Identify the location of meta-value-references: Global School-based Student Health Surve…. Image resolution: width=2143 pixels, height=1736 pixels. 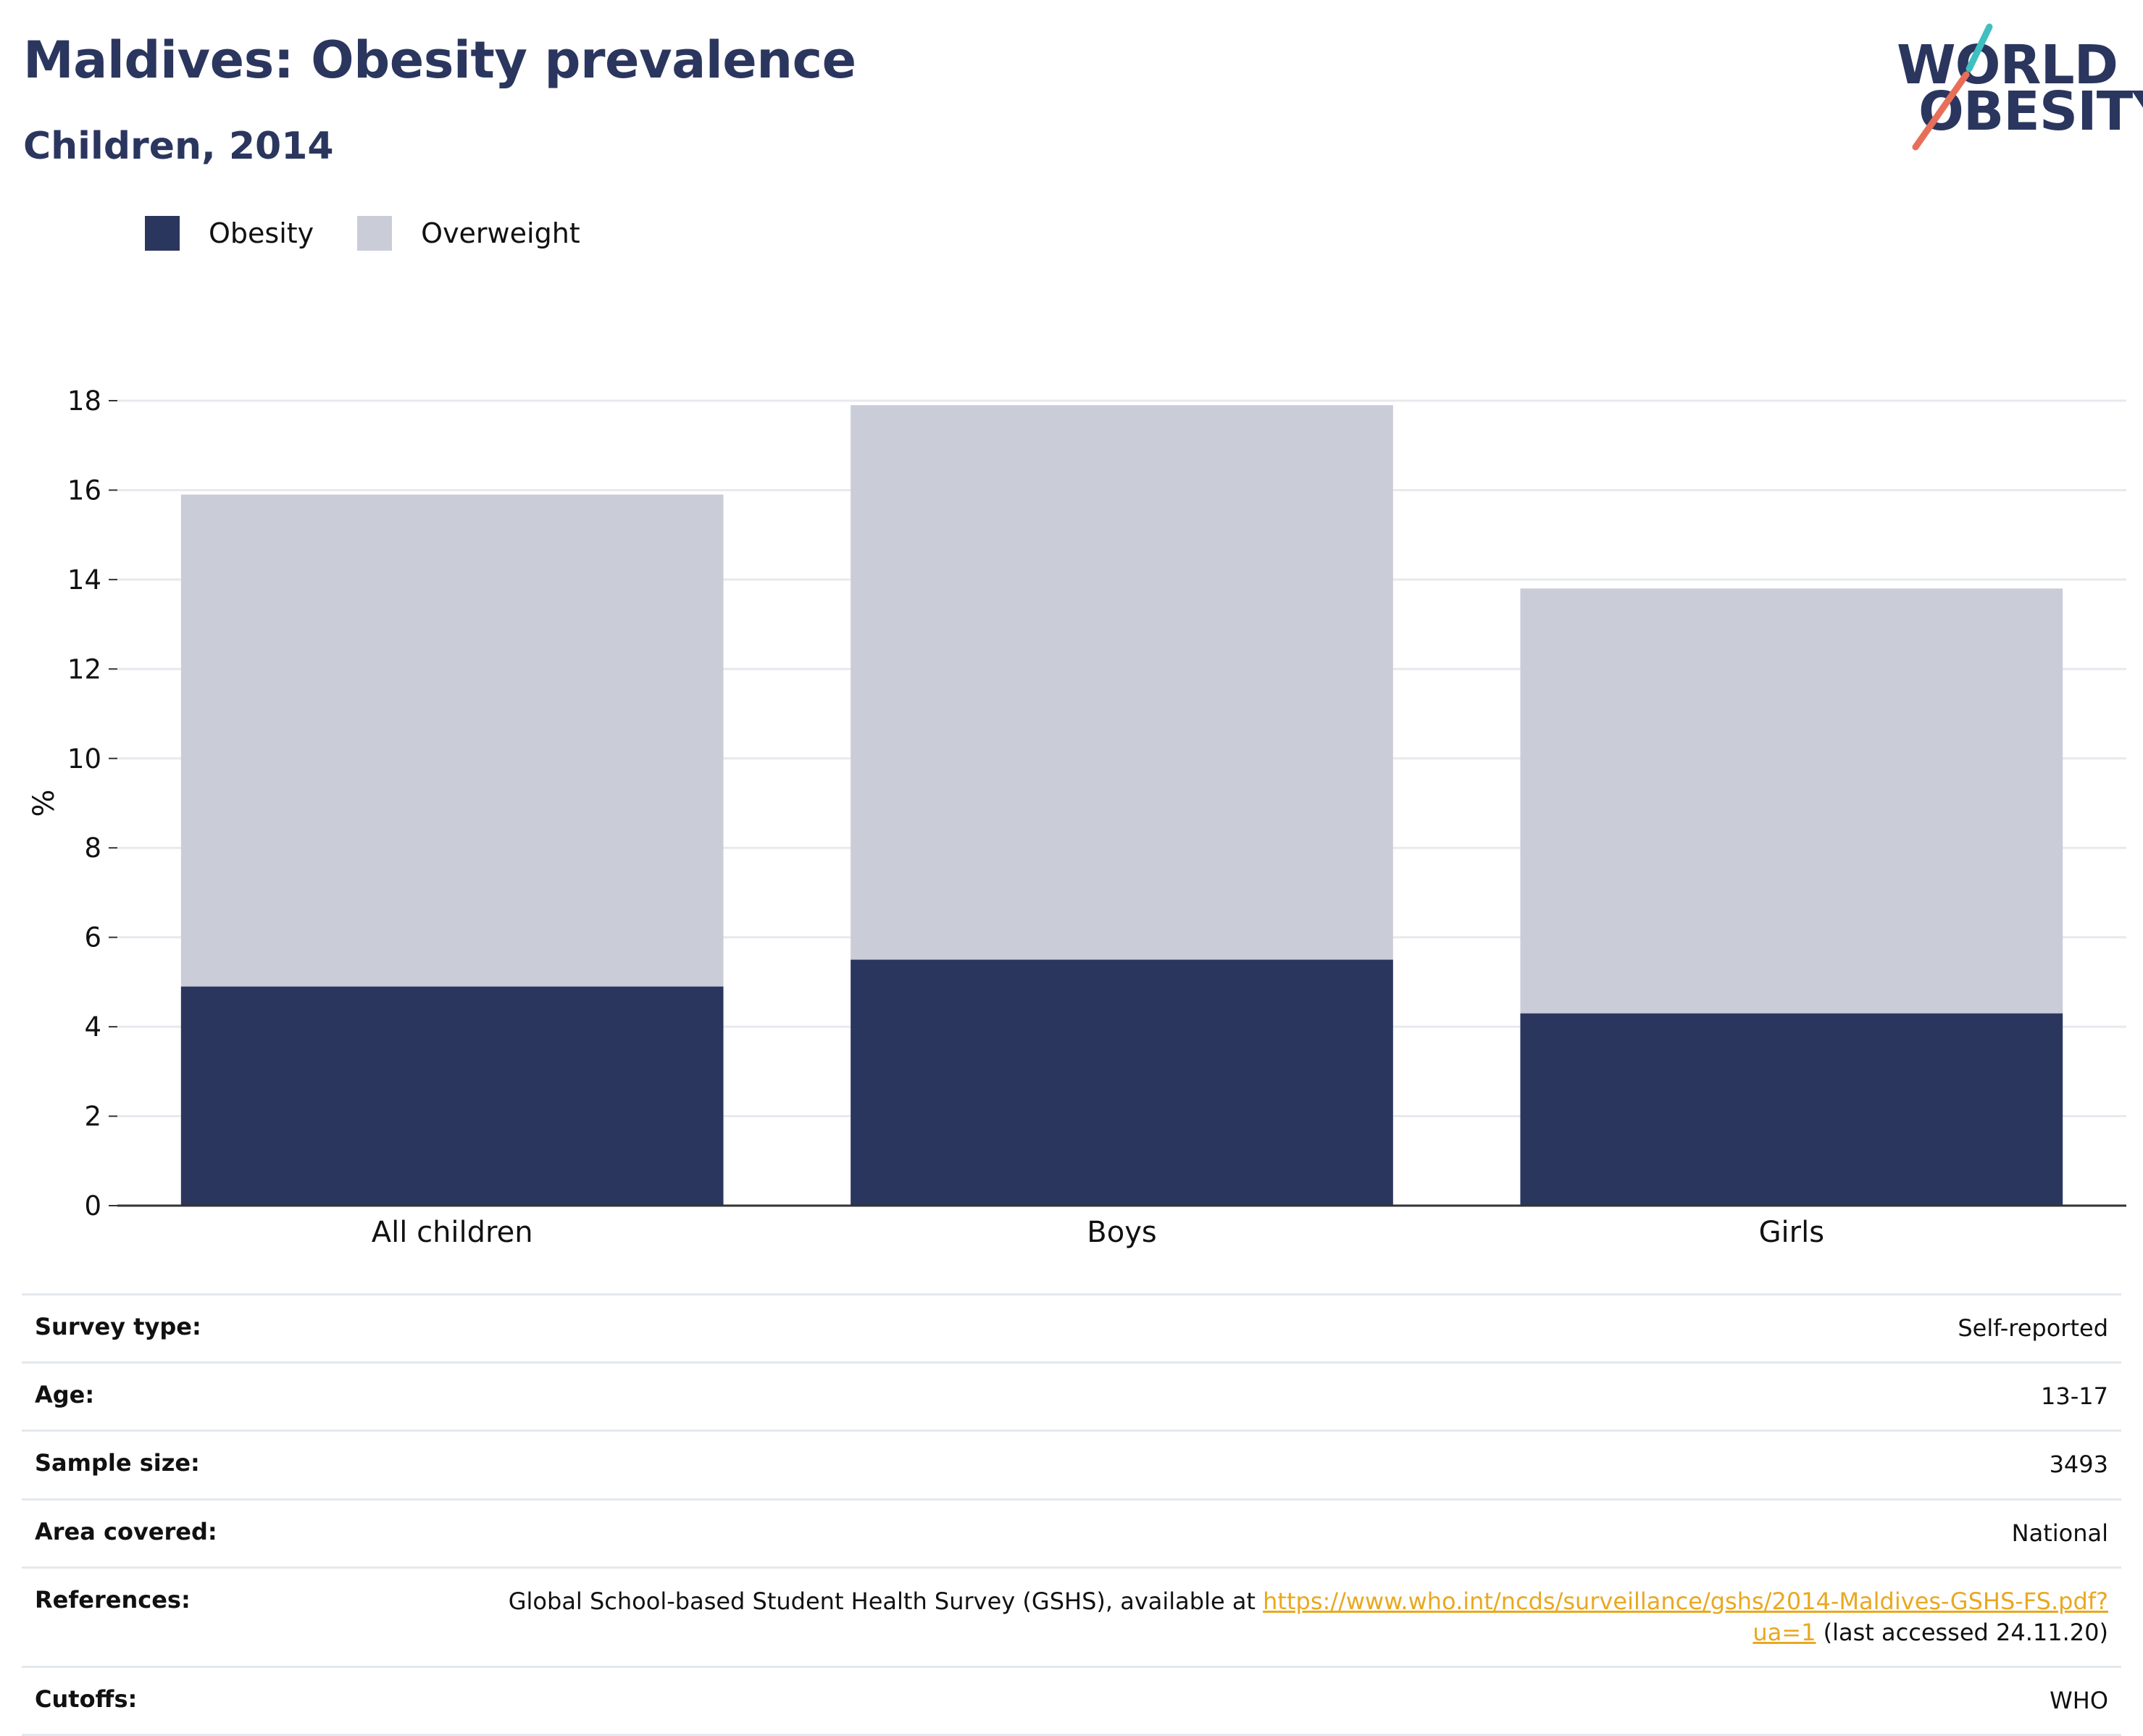
(1302, 1616).